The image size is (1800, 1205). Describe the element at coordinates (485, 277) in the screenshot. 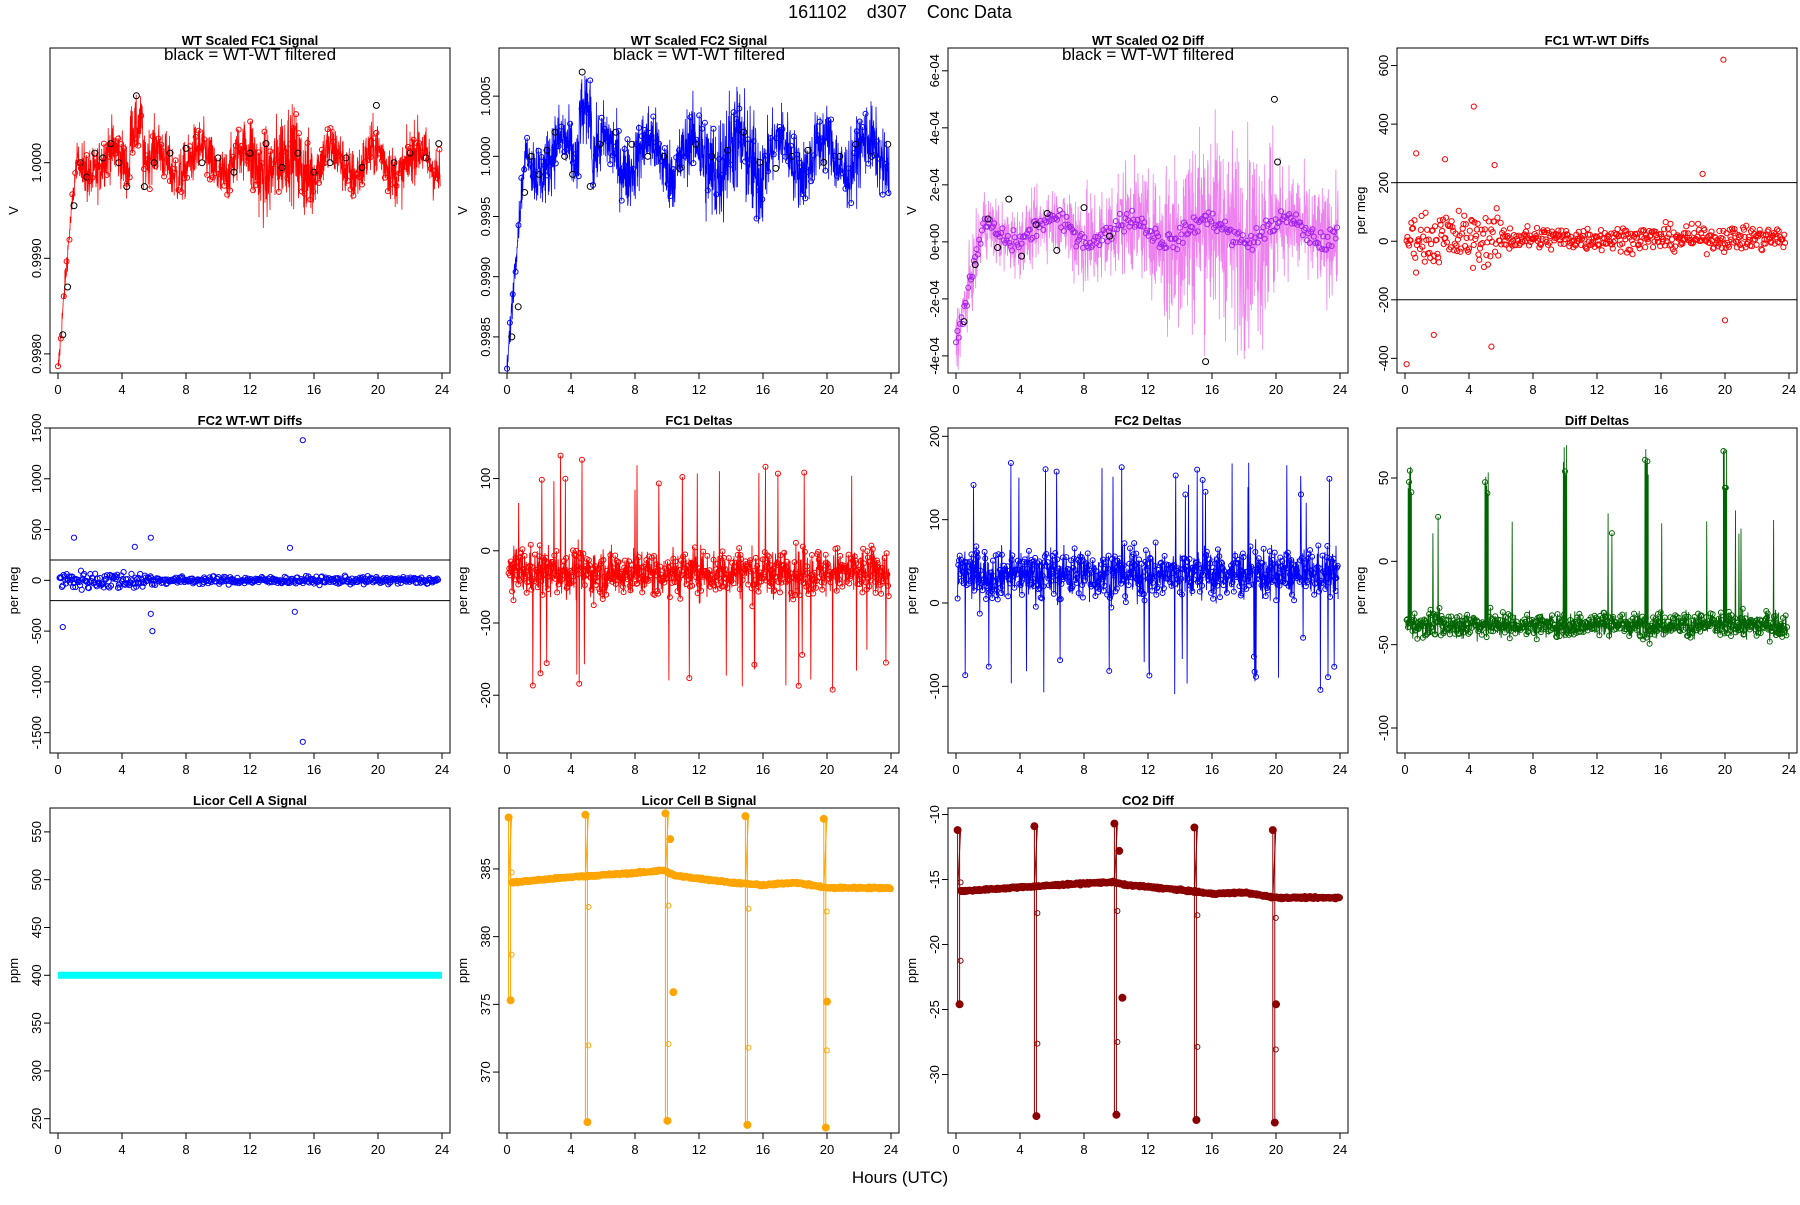

I see `y-tick-label: 0.9990` at that location.